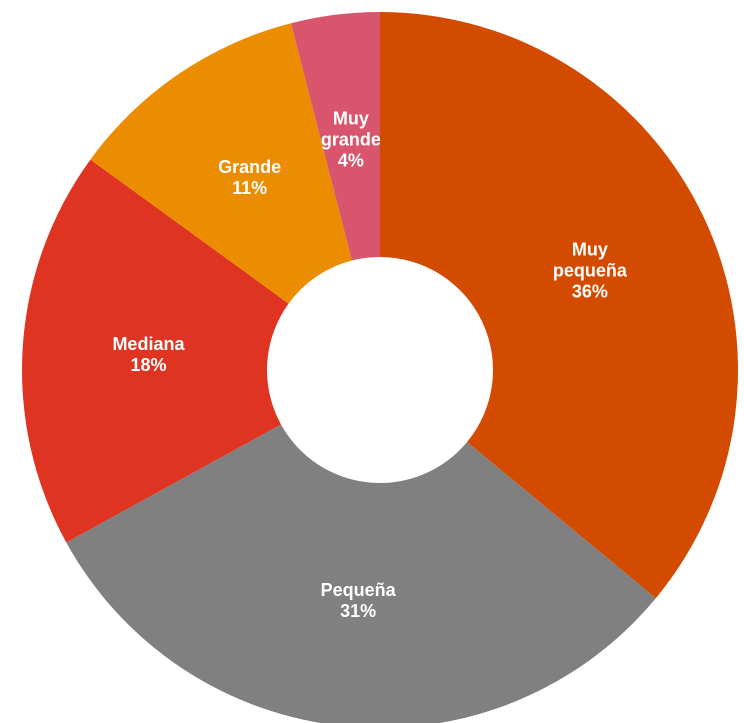 The width and height of the screenshot is (744, 723). What do you see at coordinates (250, 188) in the screenshot?
I see `value-label: 11%` at bounding box center [250, 188].